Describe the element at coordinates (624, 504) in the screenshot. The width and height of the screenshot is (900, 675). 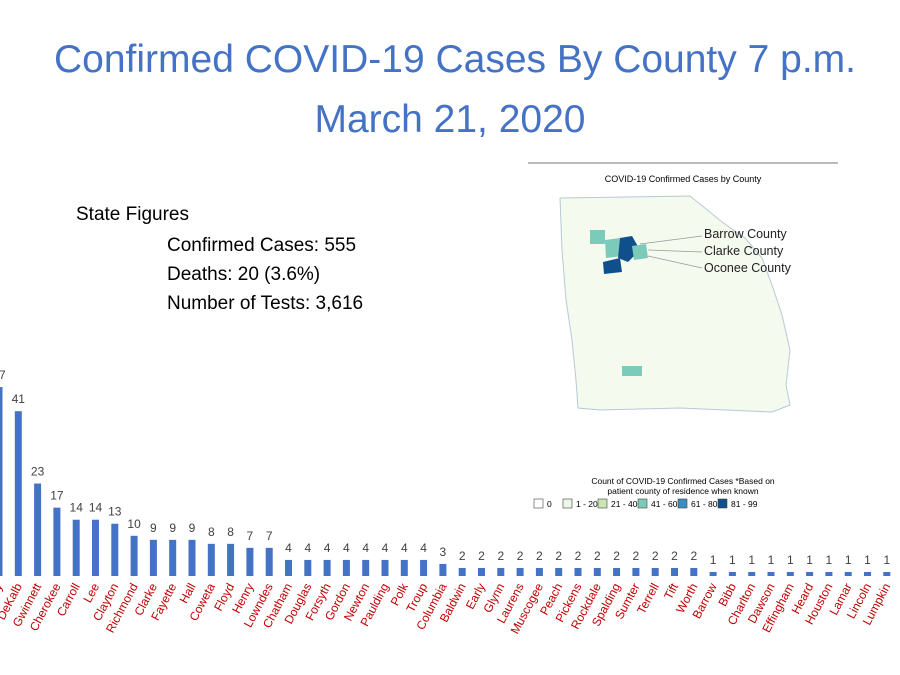
I see `legend-label: 21 - 40` at that location.